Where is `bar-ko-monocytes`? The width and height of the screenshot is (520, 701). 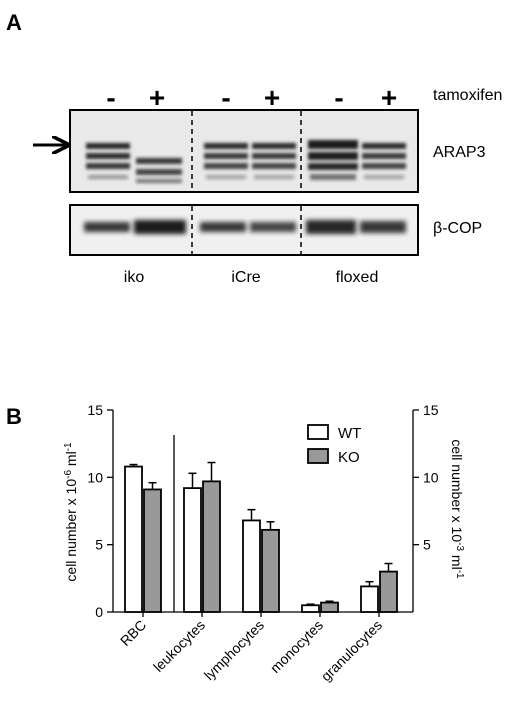 bar-ko-monocytes is located at coordinates (329, 607).